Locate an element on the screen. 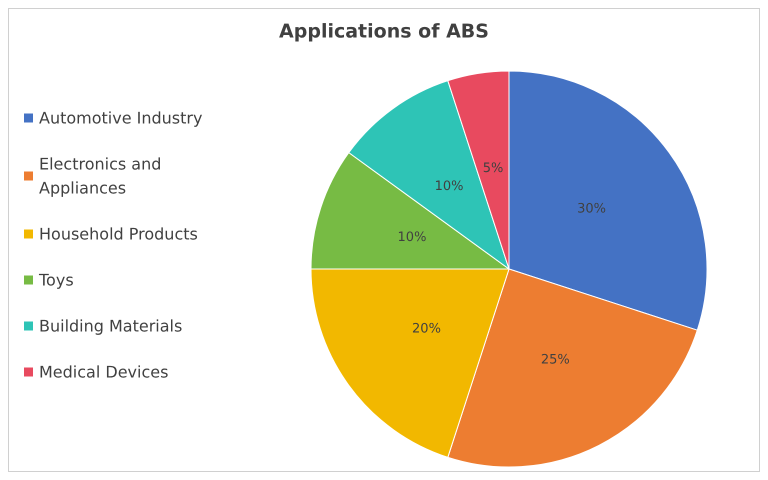  legend-label: Household Products is located at coordinates (118, 234).